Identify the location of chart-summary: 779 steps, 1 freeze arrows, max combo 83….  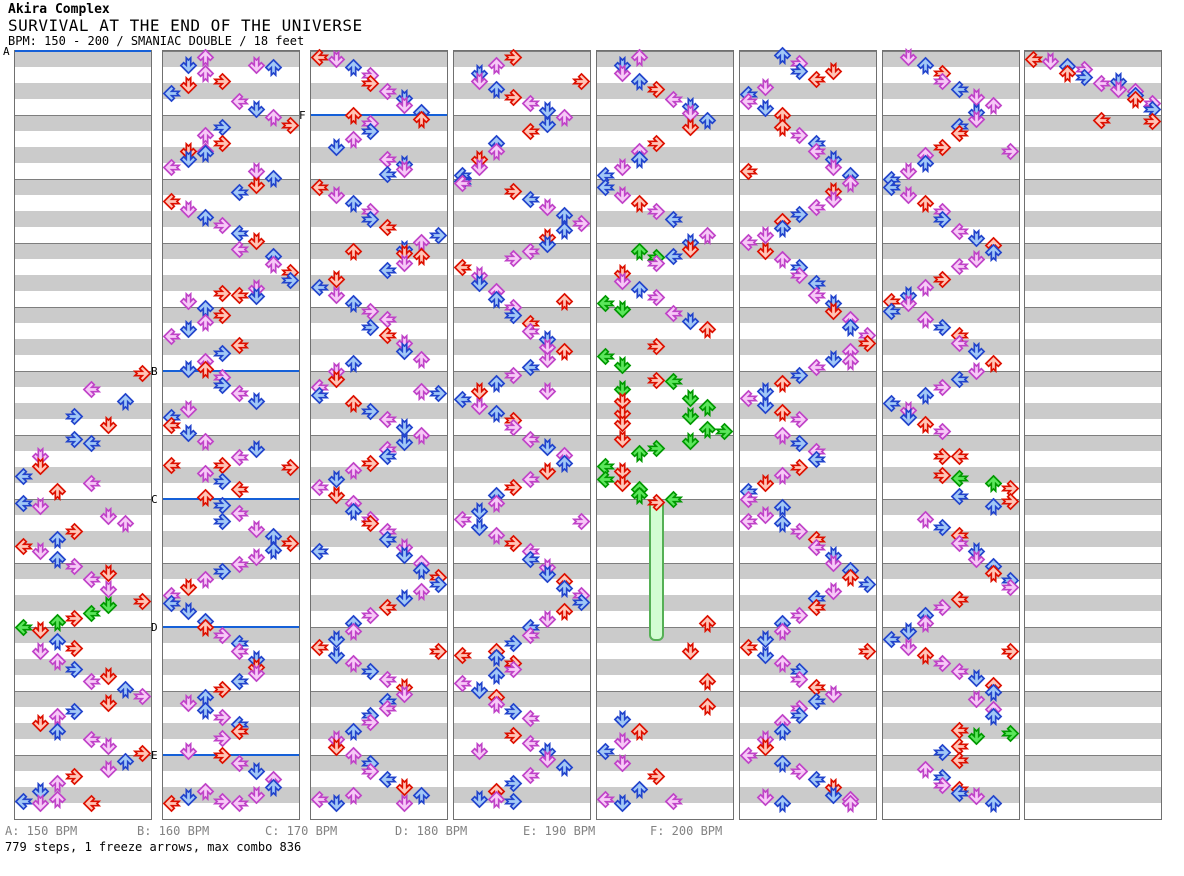
(153, 847).